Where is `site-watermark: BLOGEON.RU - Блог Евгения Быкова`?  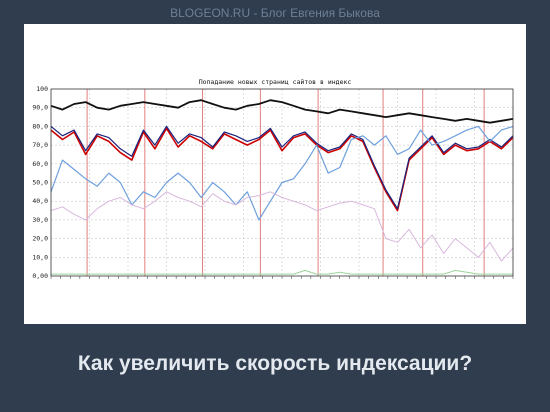 site-watermark: BLOGEON.RU - Блог Евгения Быкова is located at coordinates (275, 13).